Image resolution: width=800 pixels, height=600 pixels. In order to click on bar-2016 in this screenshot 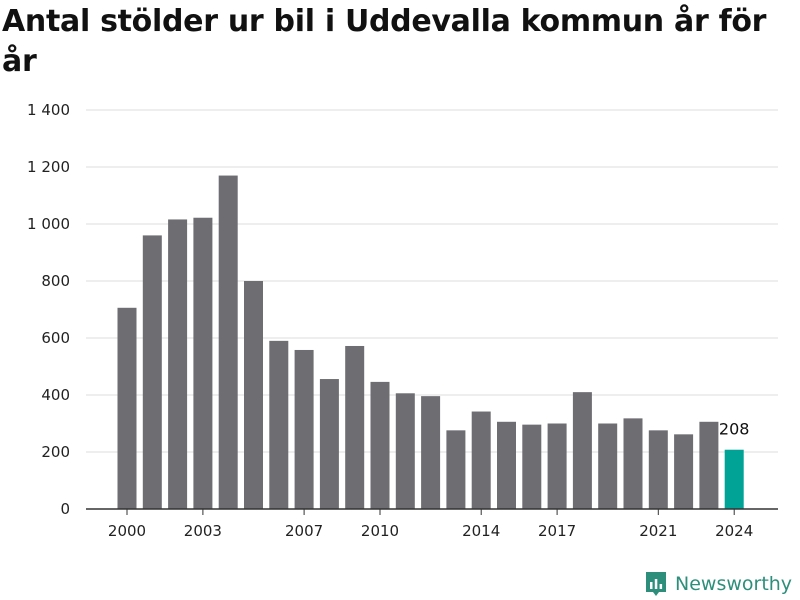, I will do `click(532, 466)`.